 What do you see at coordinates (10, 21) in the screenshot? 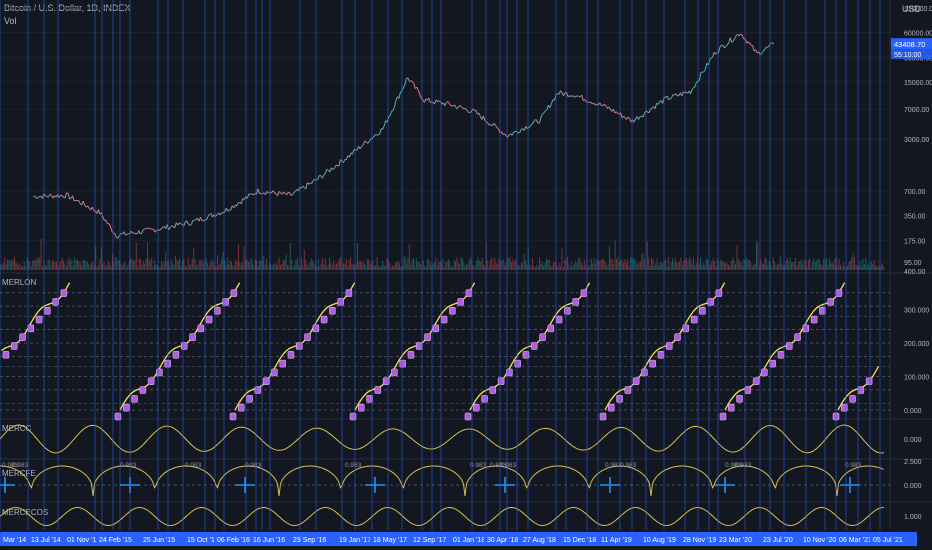
I see `volume-label: Vol` at bounding box center [10, 21].